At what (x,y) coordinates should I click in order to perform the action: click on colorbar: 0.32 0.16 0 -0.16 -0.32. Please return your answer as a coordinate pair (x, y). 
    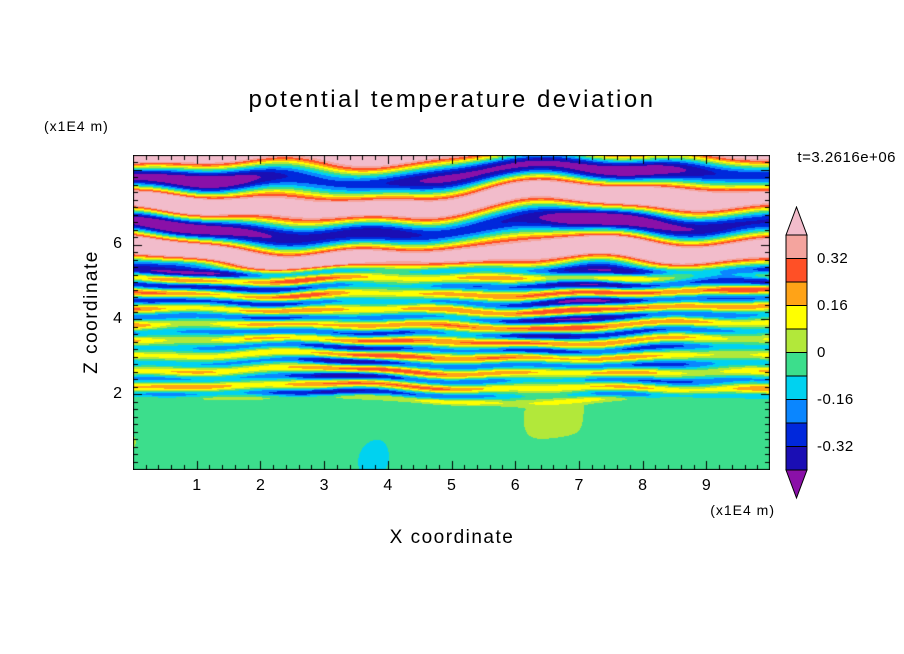
    Looking at the image, I should click on (844, 355).